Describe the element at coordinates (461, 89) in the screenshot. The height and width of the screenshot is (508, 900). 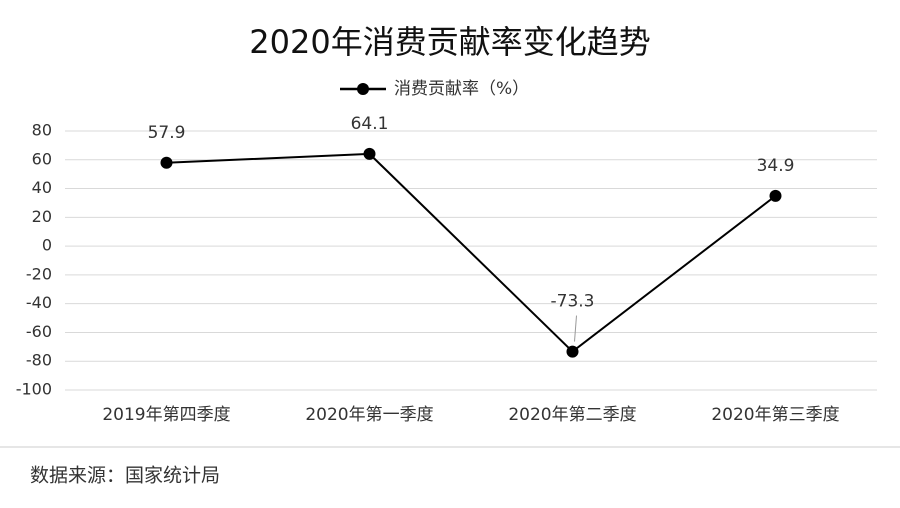
I see `legend-label: 消费贡献率（%）` at that location.